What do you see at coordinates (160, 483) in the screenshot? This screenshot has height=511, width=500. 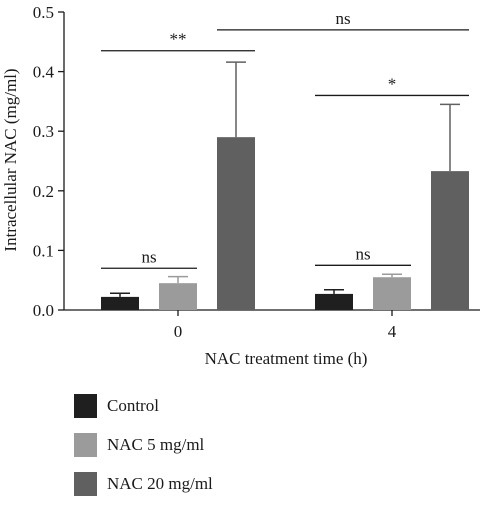 I see `legend-label-nac-20: NAC 20 mg/ml` at bounding box center [160, 483].